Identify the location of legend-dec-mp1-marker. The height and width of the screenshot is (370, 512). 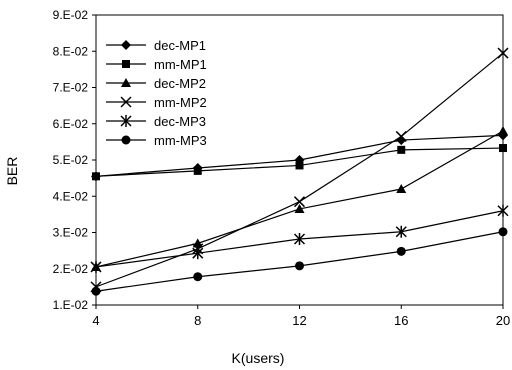
(126, 45).